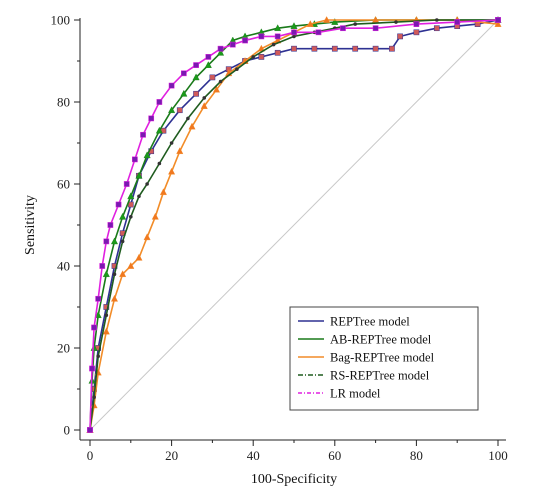 This screenshot has width=550, height=492. What do you see at coordinates (294, 479) in the screenshot?
I see `x-axis-title: 100-Specificity` at bounding box center [294, 479].